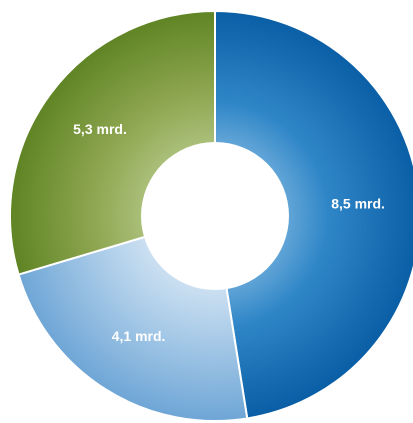 Image resolution: width=413 pixels, height=423 pixels. What do you see at coordinates (215, 216) in the screenshot?
I see `donut-hole` at bounding box center [215, 216].